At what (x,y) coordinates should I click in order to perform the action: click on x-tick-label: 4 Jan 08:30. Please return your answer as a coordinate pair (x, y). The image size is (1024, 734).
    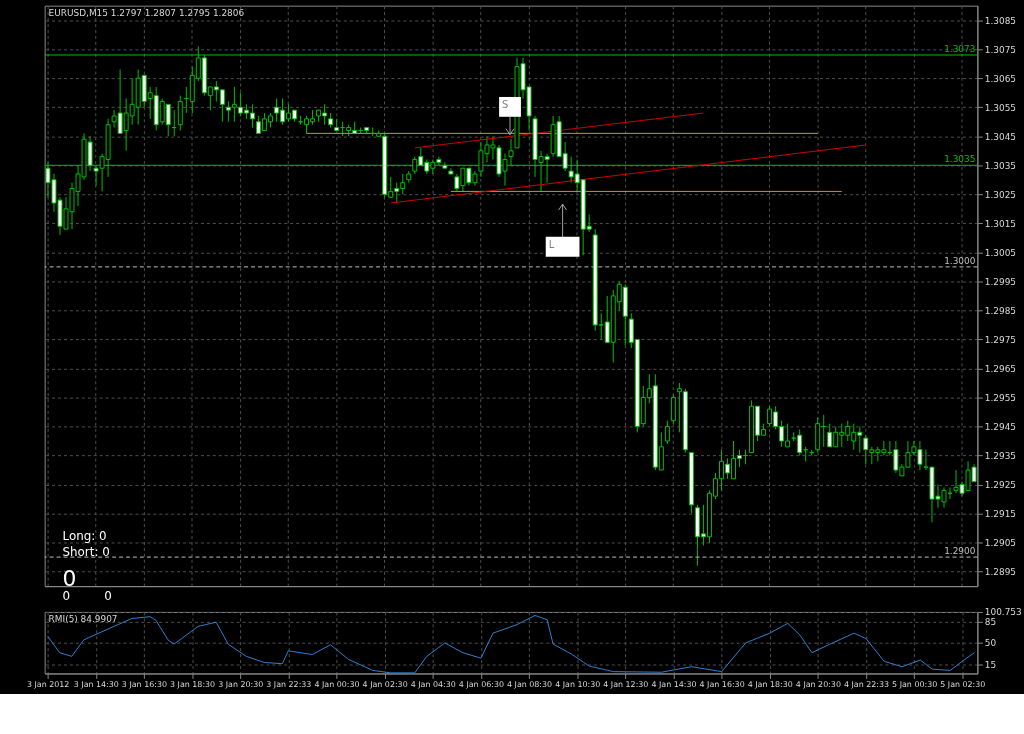
    Looking at the image, I should click on (529, 684).